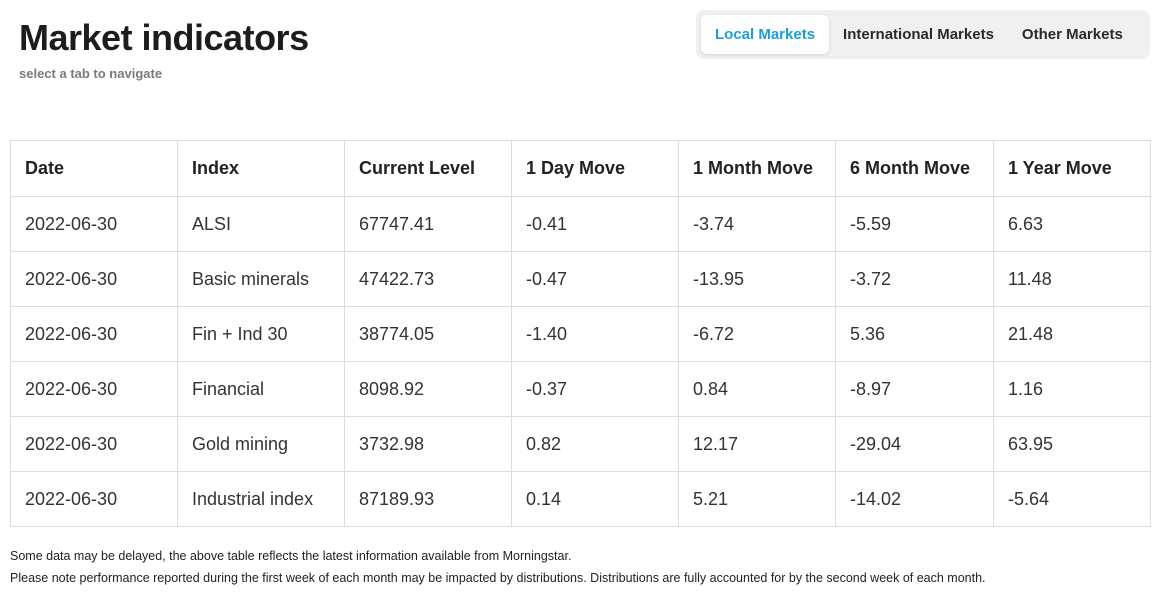 This screenshot has width=1158, height=594. Describe the element at coordinates (914, 334) in the screenshot. I see `cell-6-month-move: 5.36` at that location.